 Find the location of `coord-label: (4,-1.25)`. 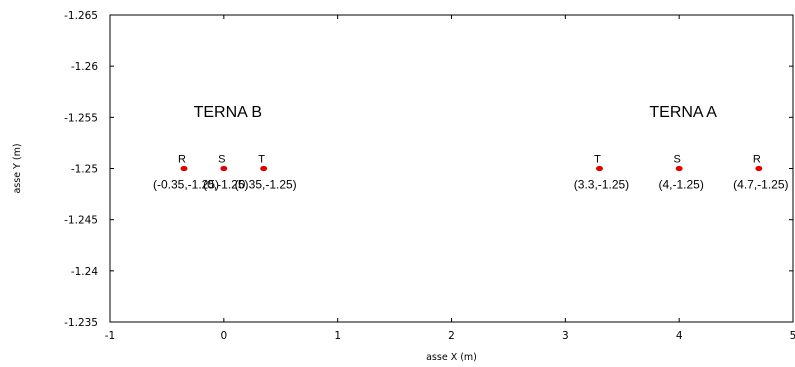

coord-label: (4,-1.25) is located at coordinates (680, 185).